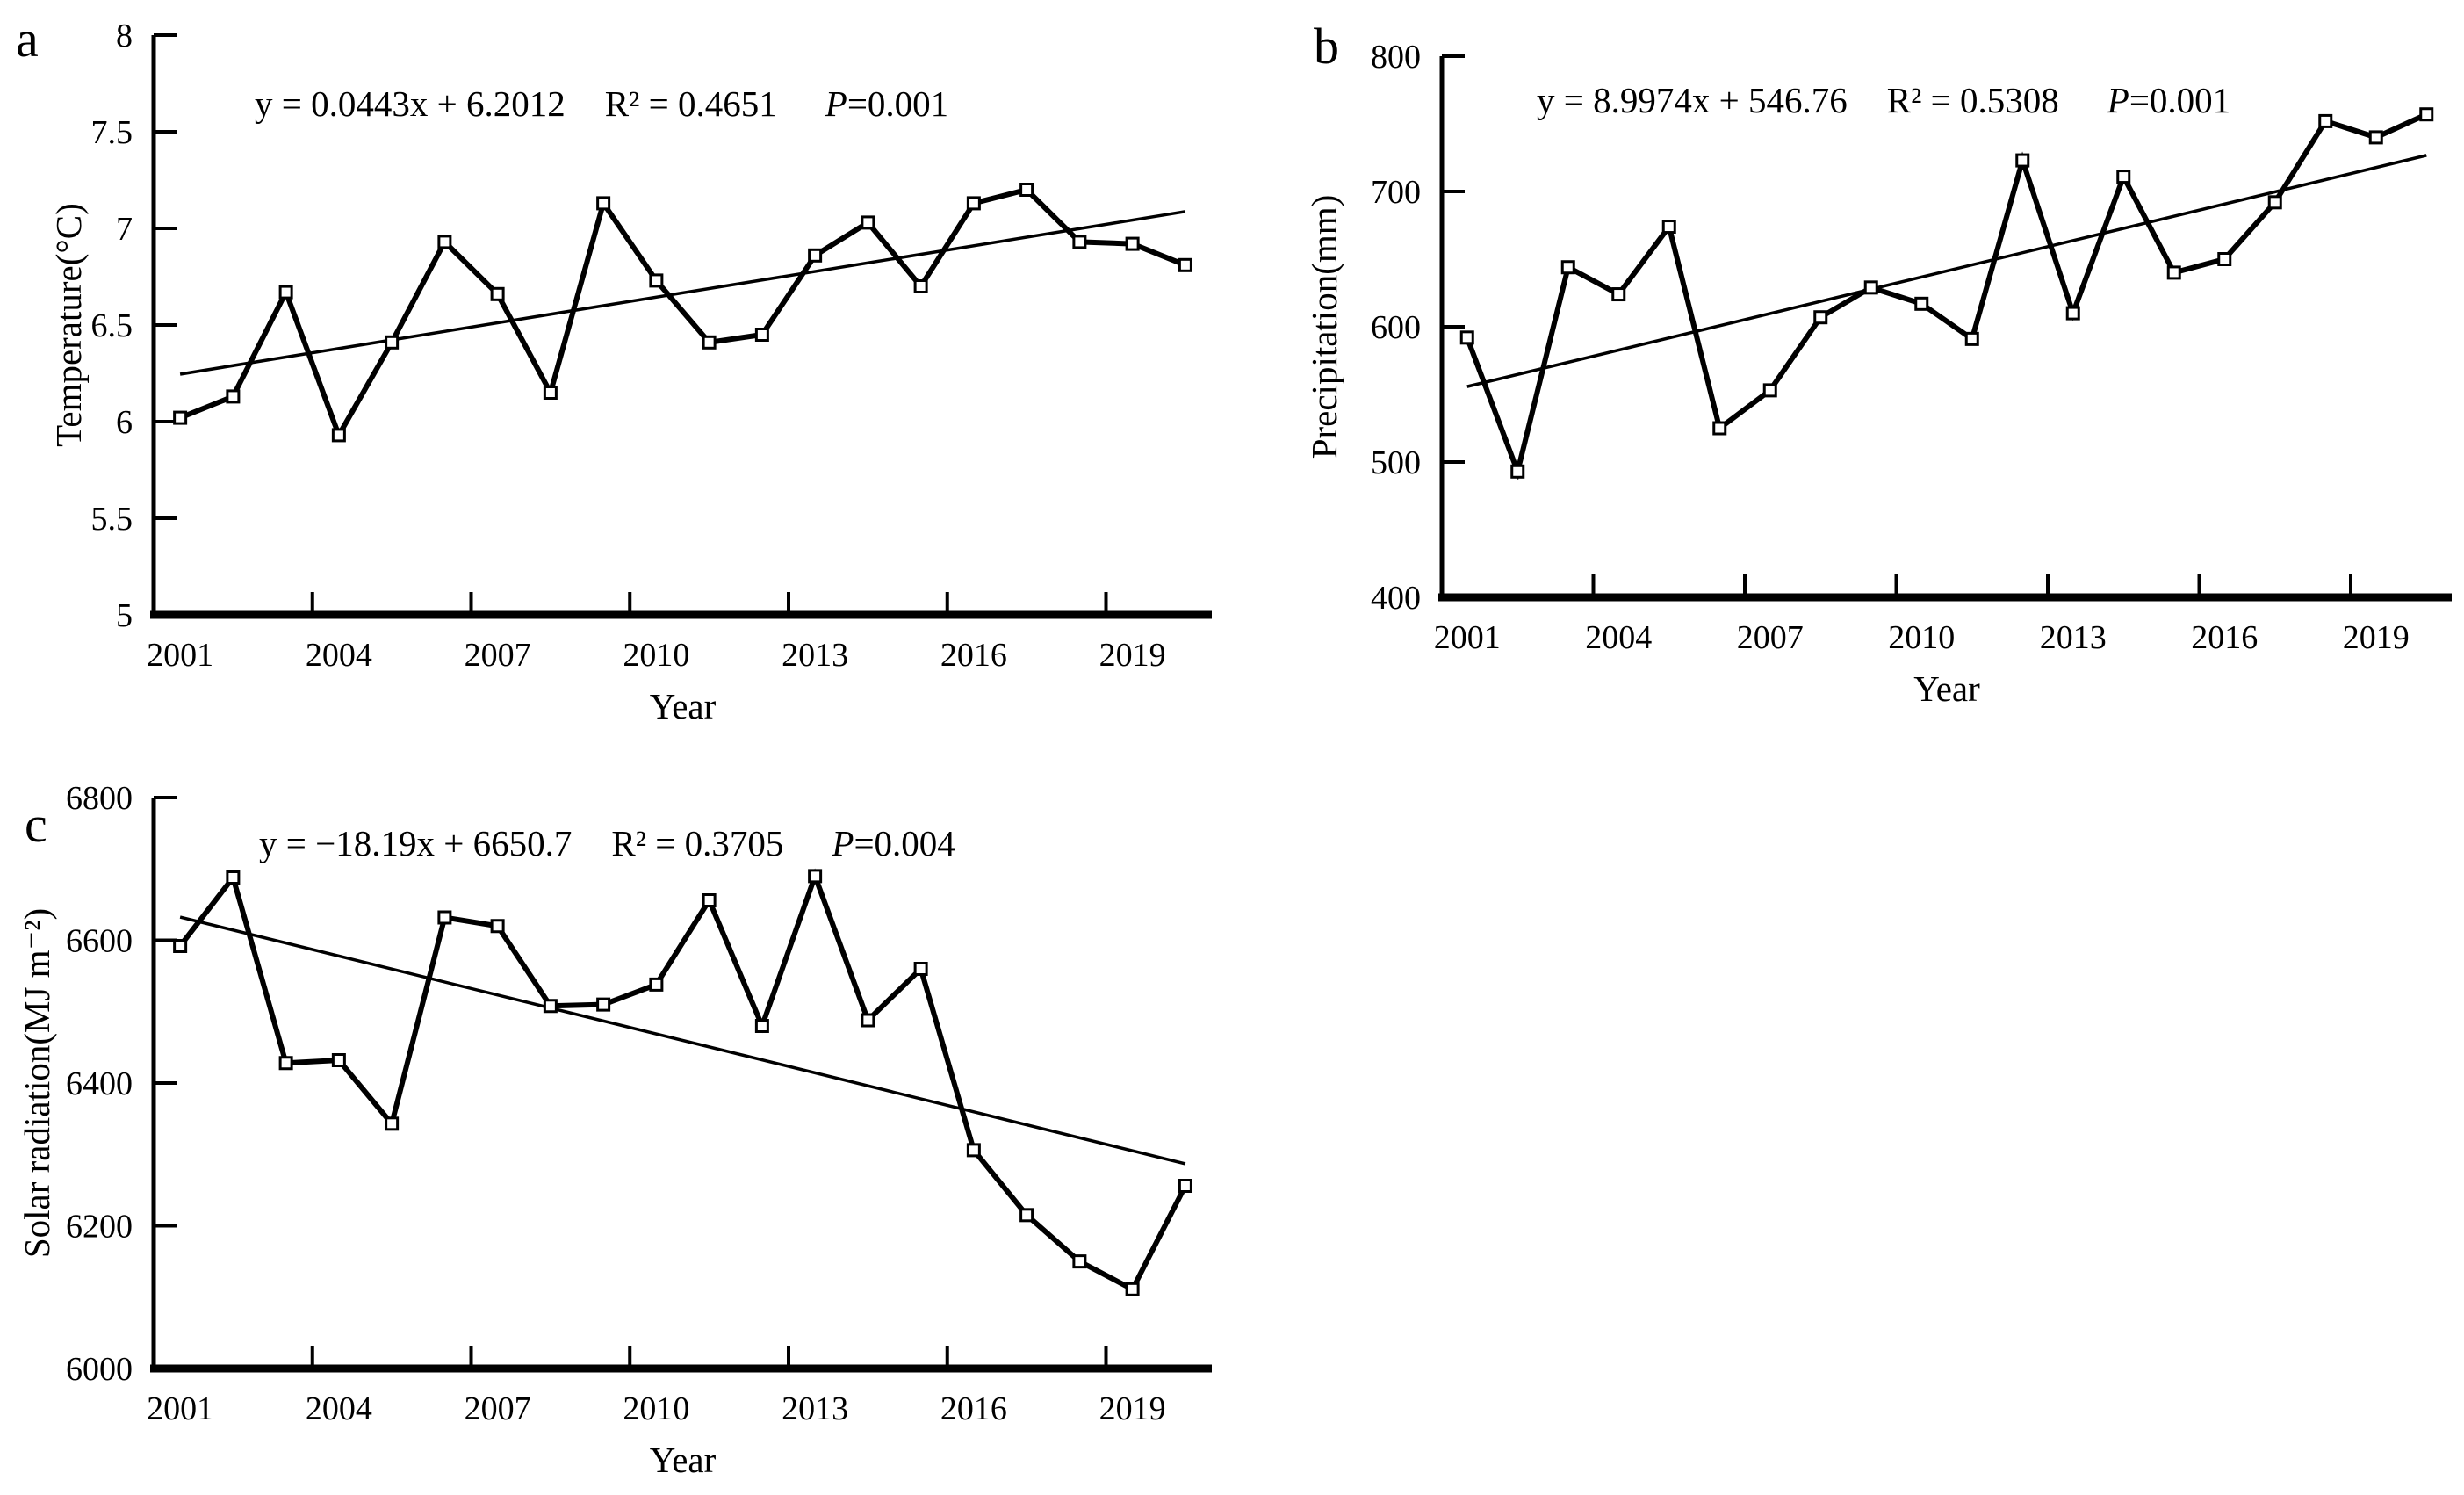 Image resolution: width=2464 pixels, height=1495 pixels. Describe the element at coordinates (2179, 100) in the screenshot. I see `p-value-number: =0.001` at that location.